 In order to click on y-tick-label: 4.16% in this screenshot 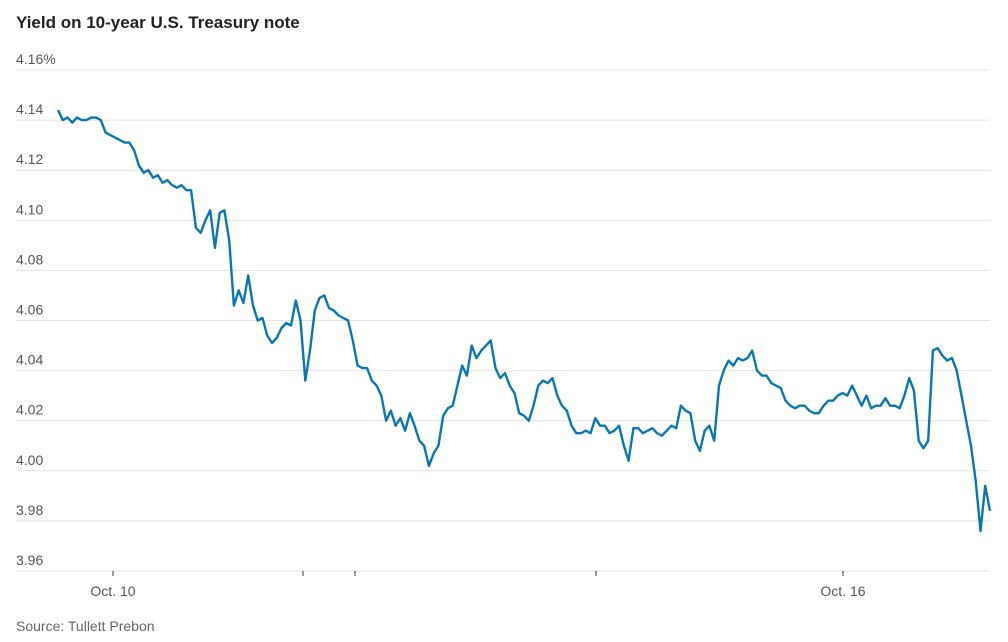, I will do `click(36, 59)`.